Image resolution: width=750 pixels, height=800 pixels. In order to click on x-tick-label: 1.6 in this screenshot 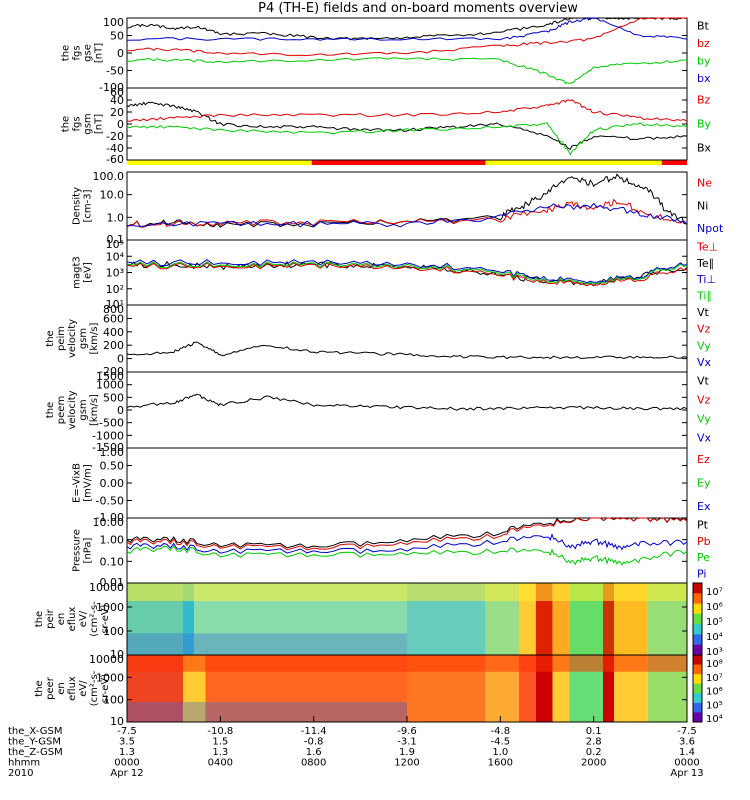, I will do `click(314, 752)`.